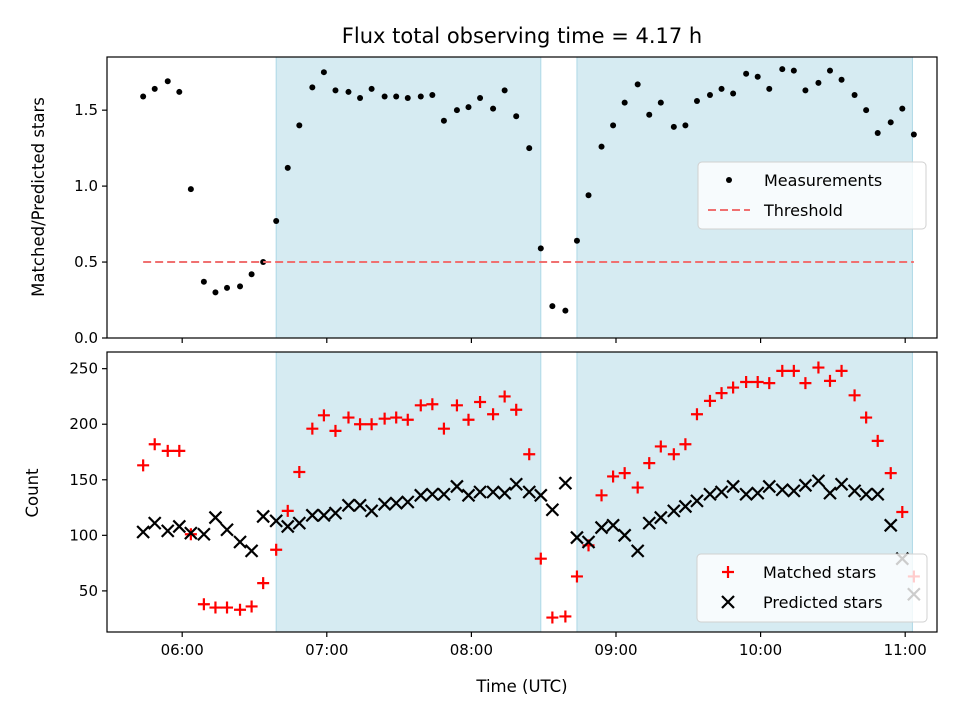  What do you see at coordinates (905, 650) in the screenshot?
I see `x-tick-label: 11:00` at bounding box center [905, 650].